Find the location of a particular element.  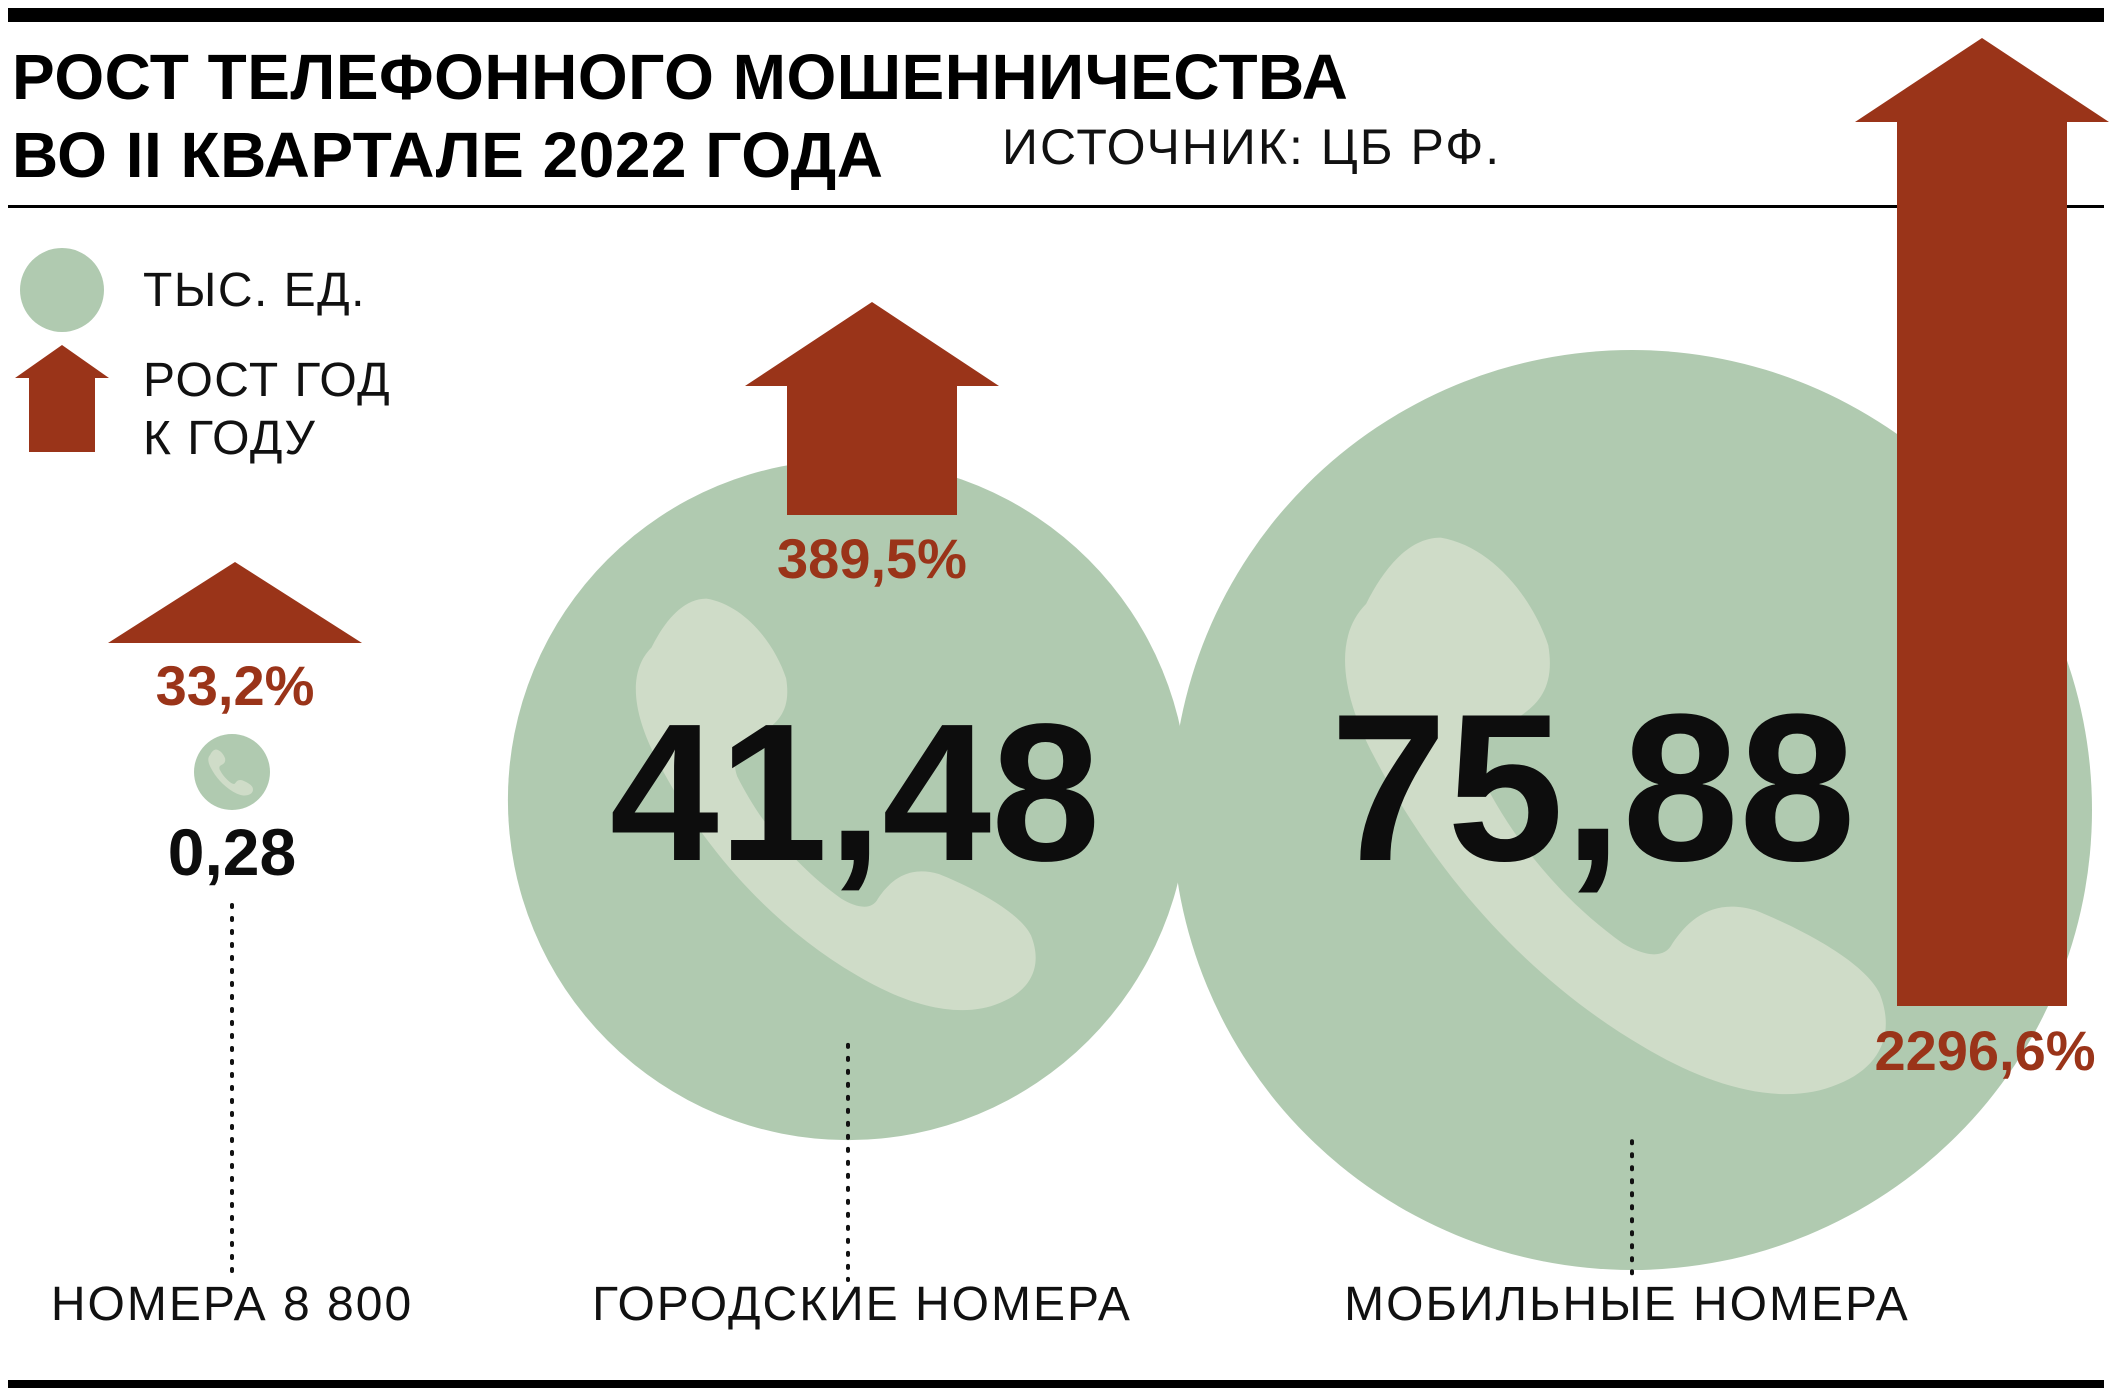

category-label-1: НОМЕРА 8 800 is located at coordinates (232, 1304).